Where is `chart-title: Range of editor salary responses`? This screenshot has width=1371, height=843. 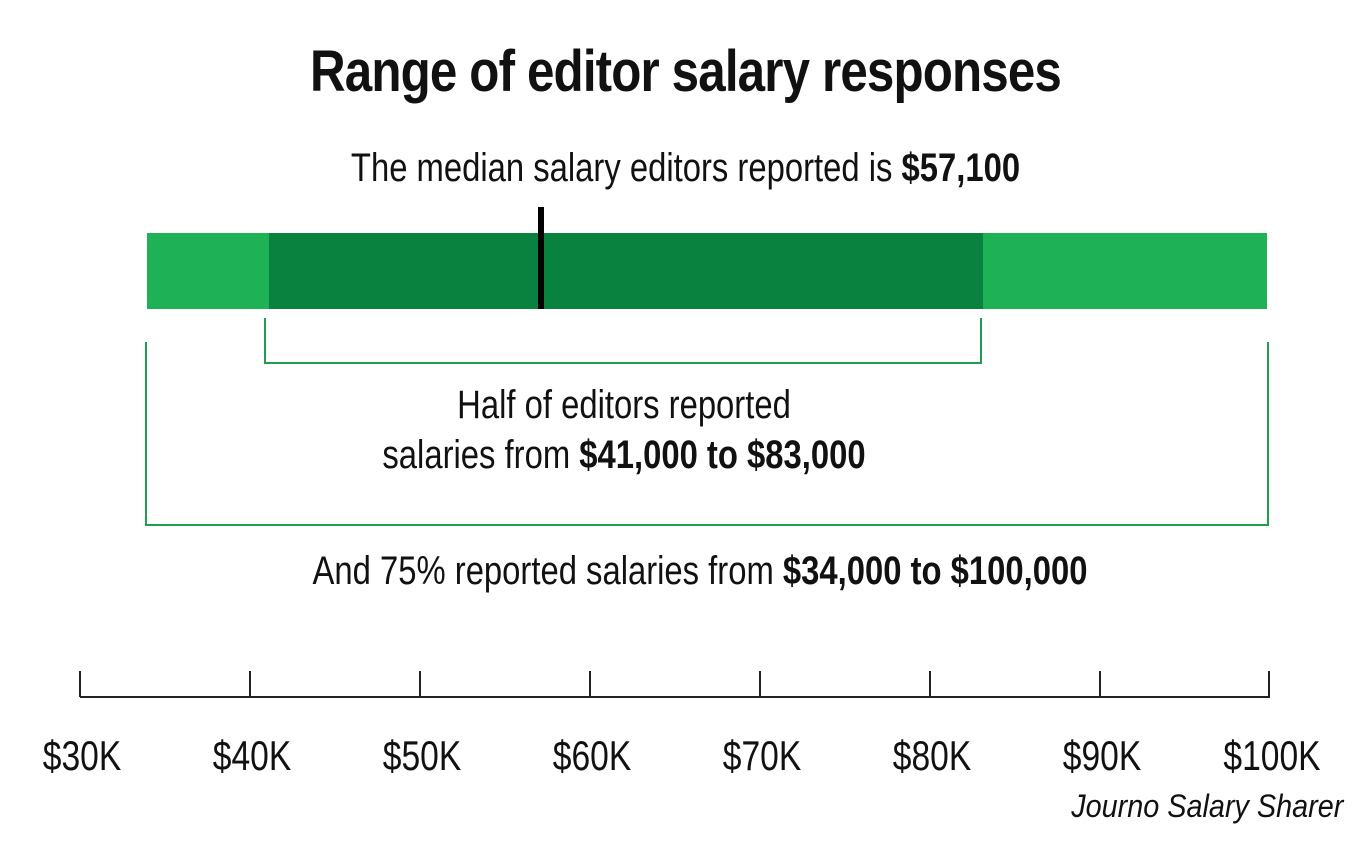
chart-title: Range of editor salary responses is located at coordinates (686, 71).